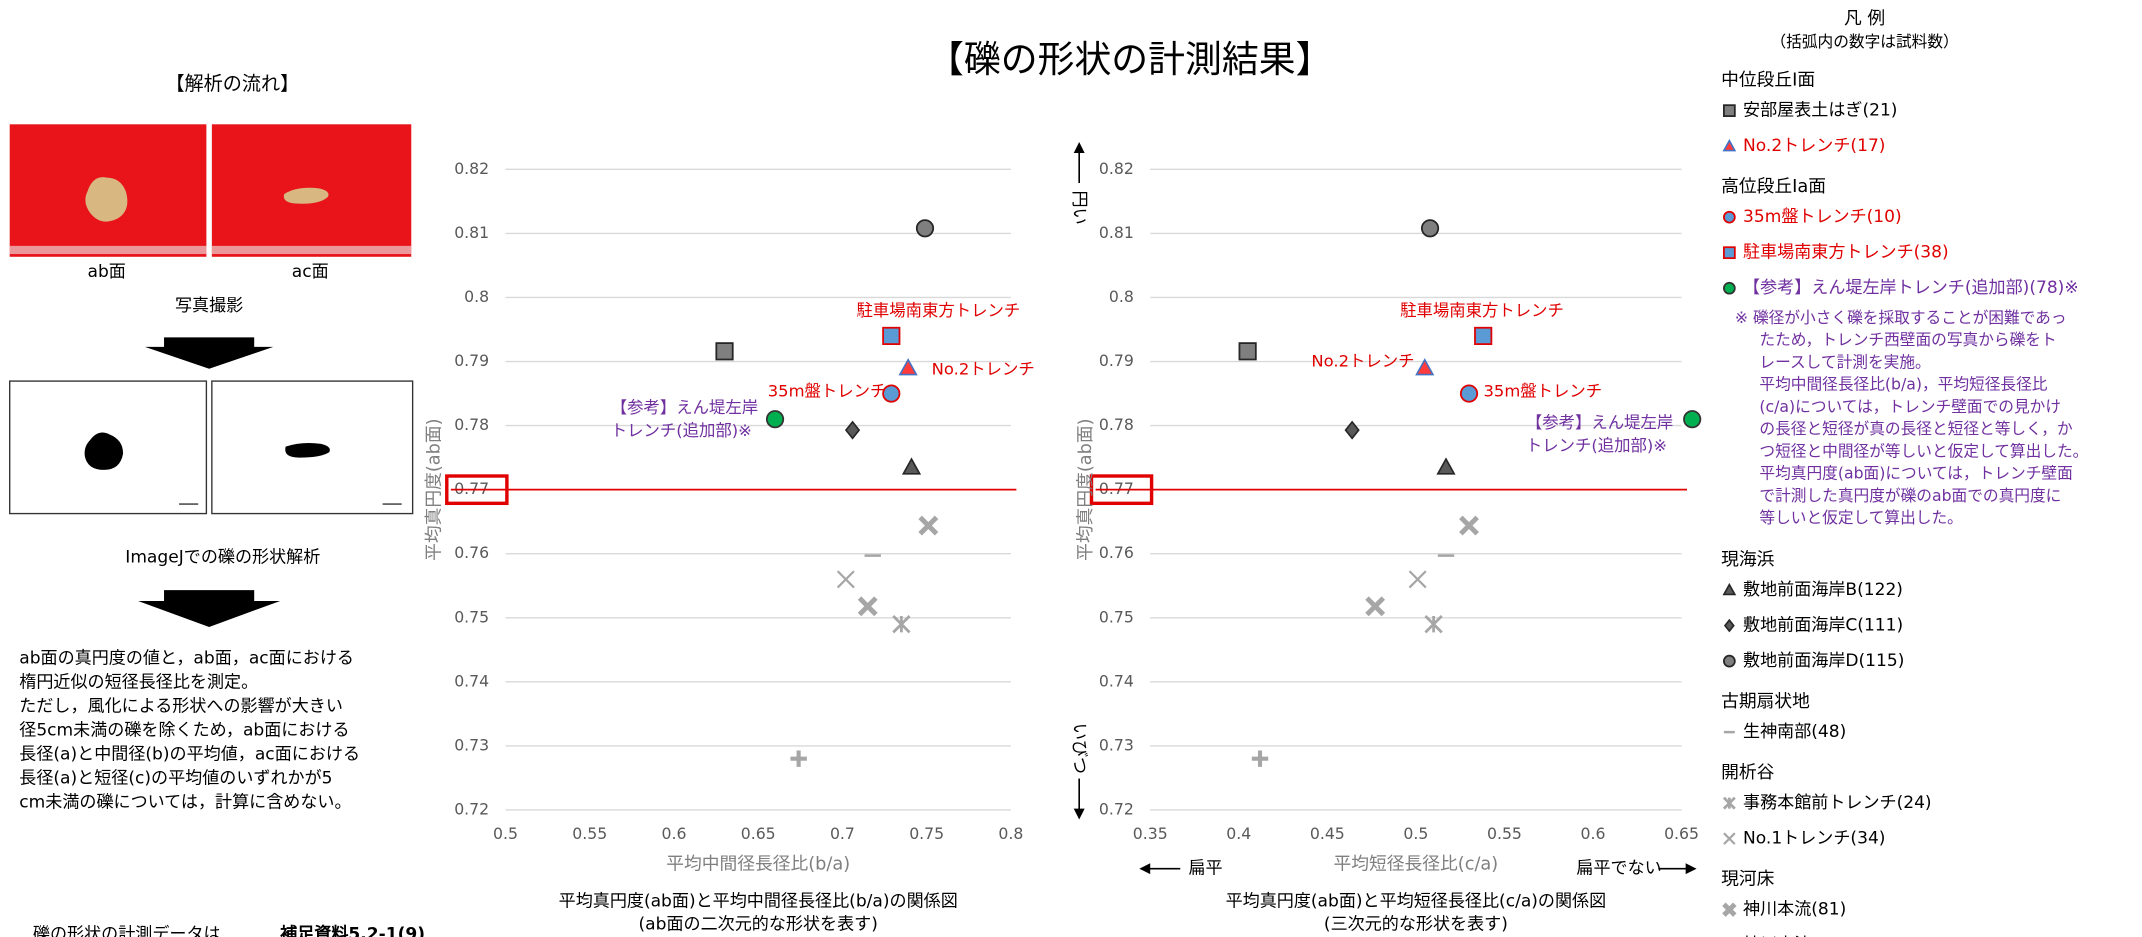  What do you see at coordinates (1327, 833) in the screenshot?
I see `x-tick-label: 0.45` at bounding box center [1327, 833].